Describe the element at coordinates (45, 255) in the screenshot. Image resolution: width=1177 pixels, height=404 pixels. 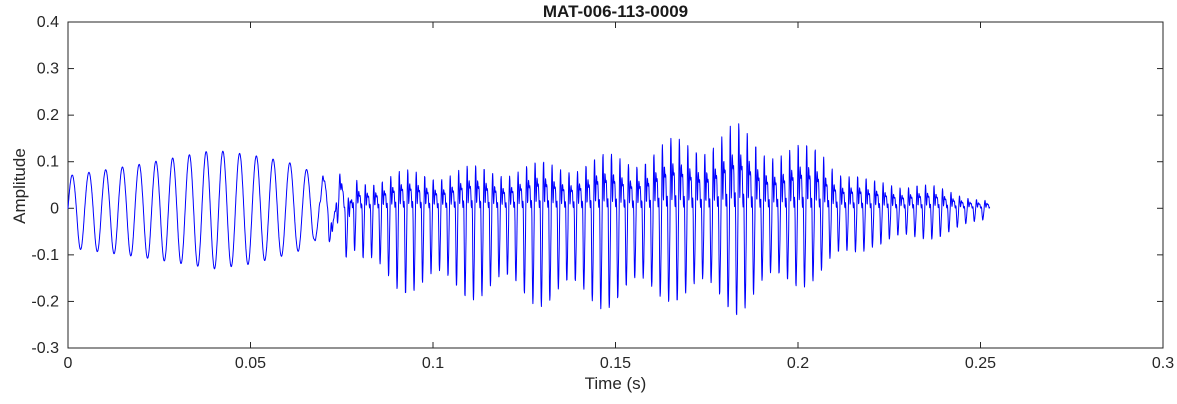
I see `y-tick-label: -0.1` at that location.